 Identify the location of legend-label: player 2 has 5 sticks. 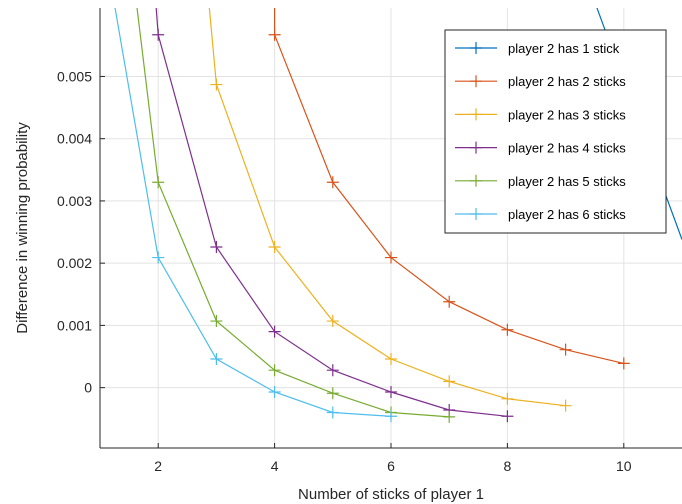
(567, 181).